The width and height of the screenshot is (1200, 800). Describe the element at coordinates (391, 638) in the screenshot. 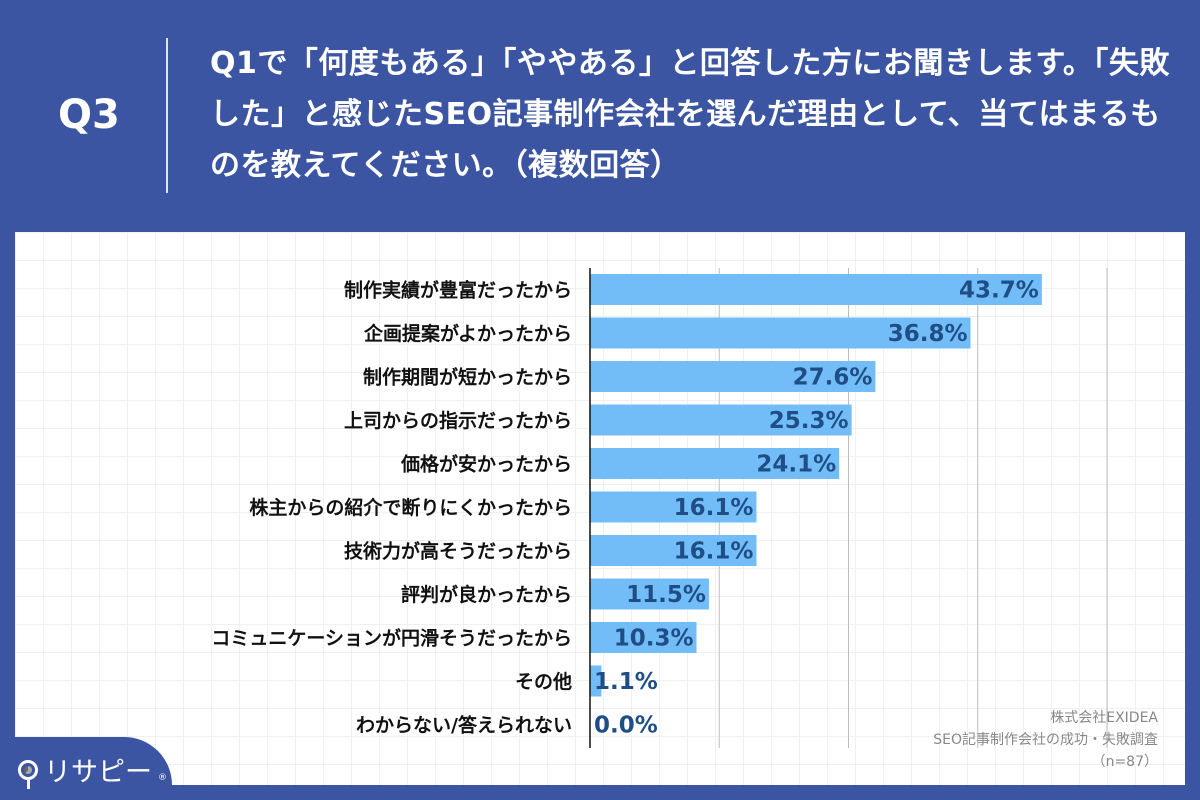

I see `category-label: コミュニケーションが円滑そうだったから` at that location.